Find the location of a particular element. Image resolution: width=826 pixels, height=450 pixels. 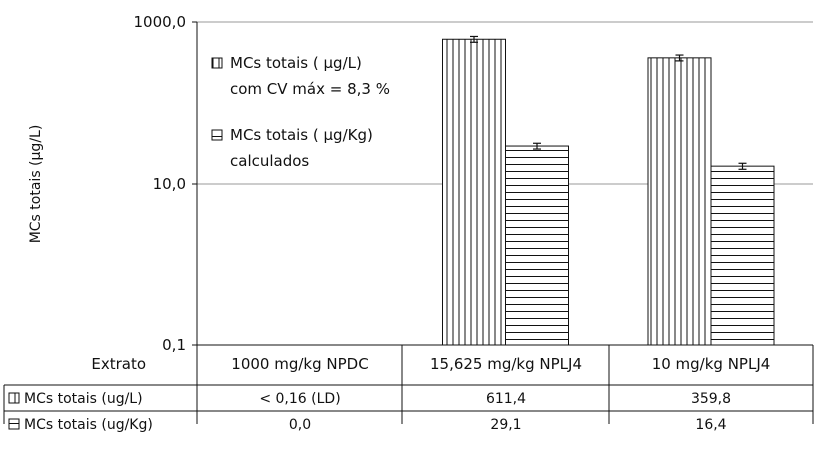

table-row1-cell-0: < 0,16 (LD) is located at coordinates (299, 399).